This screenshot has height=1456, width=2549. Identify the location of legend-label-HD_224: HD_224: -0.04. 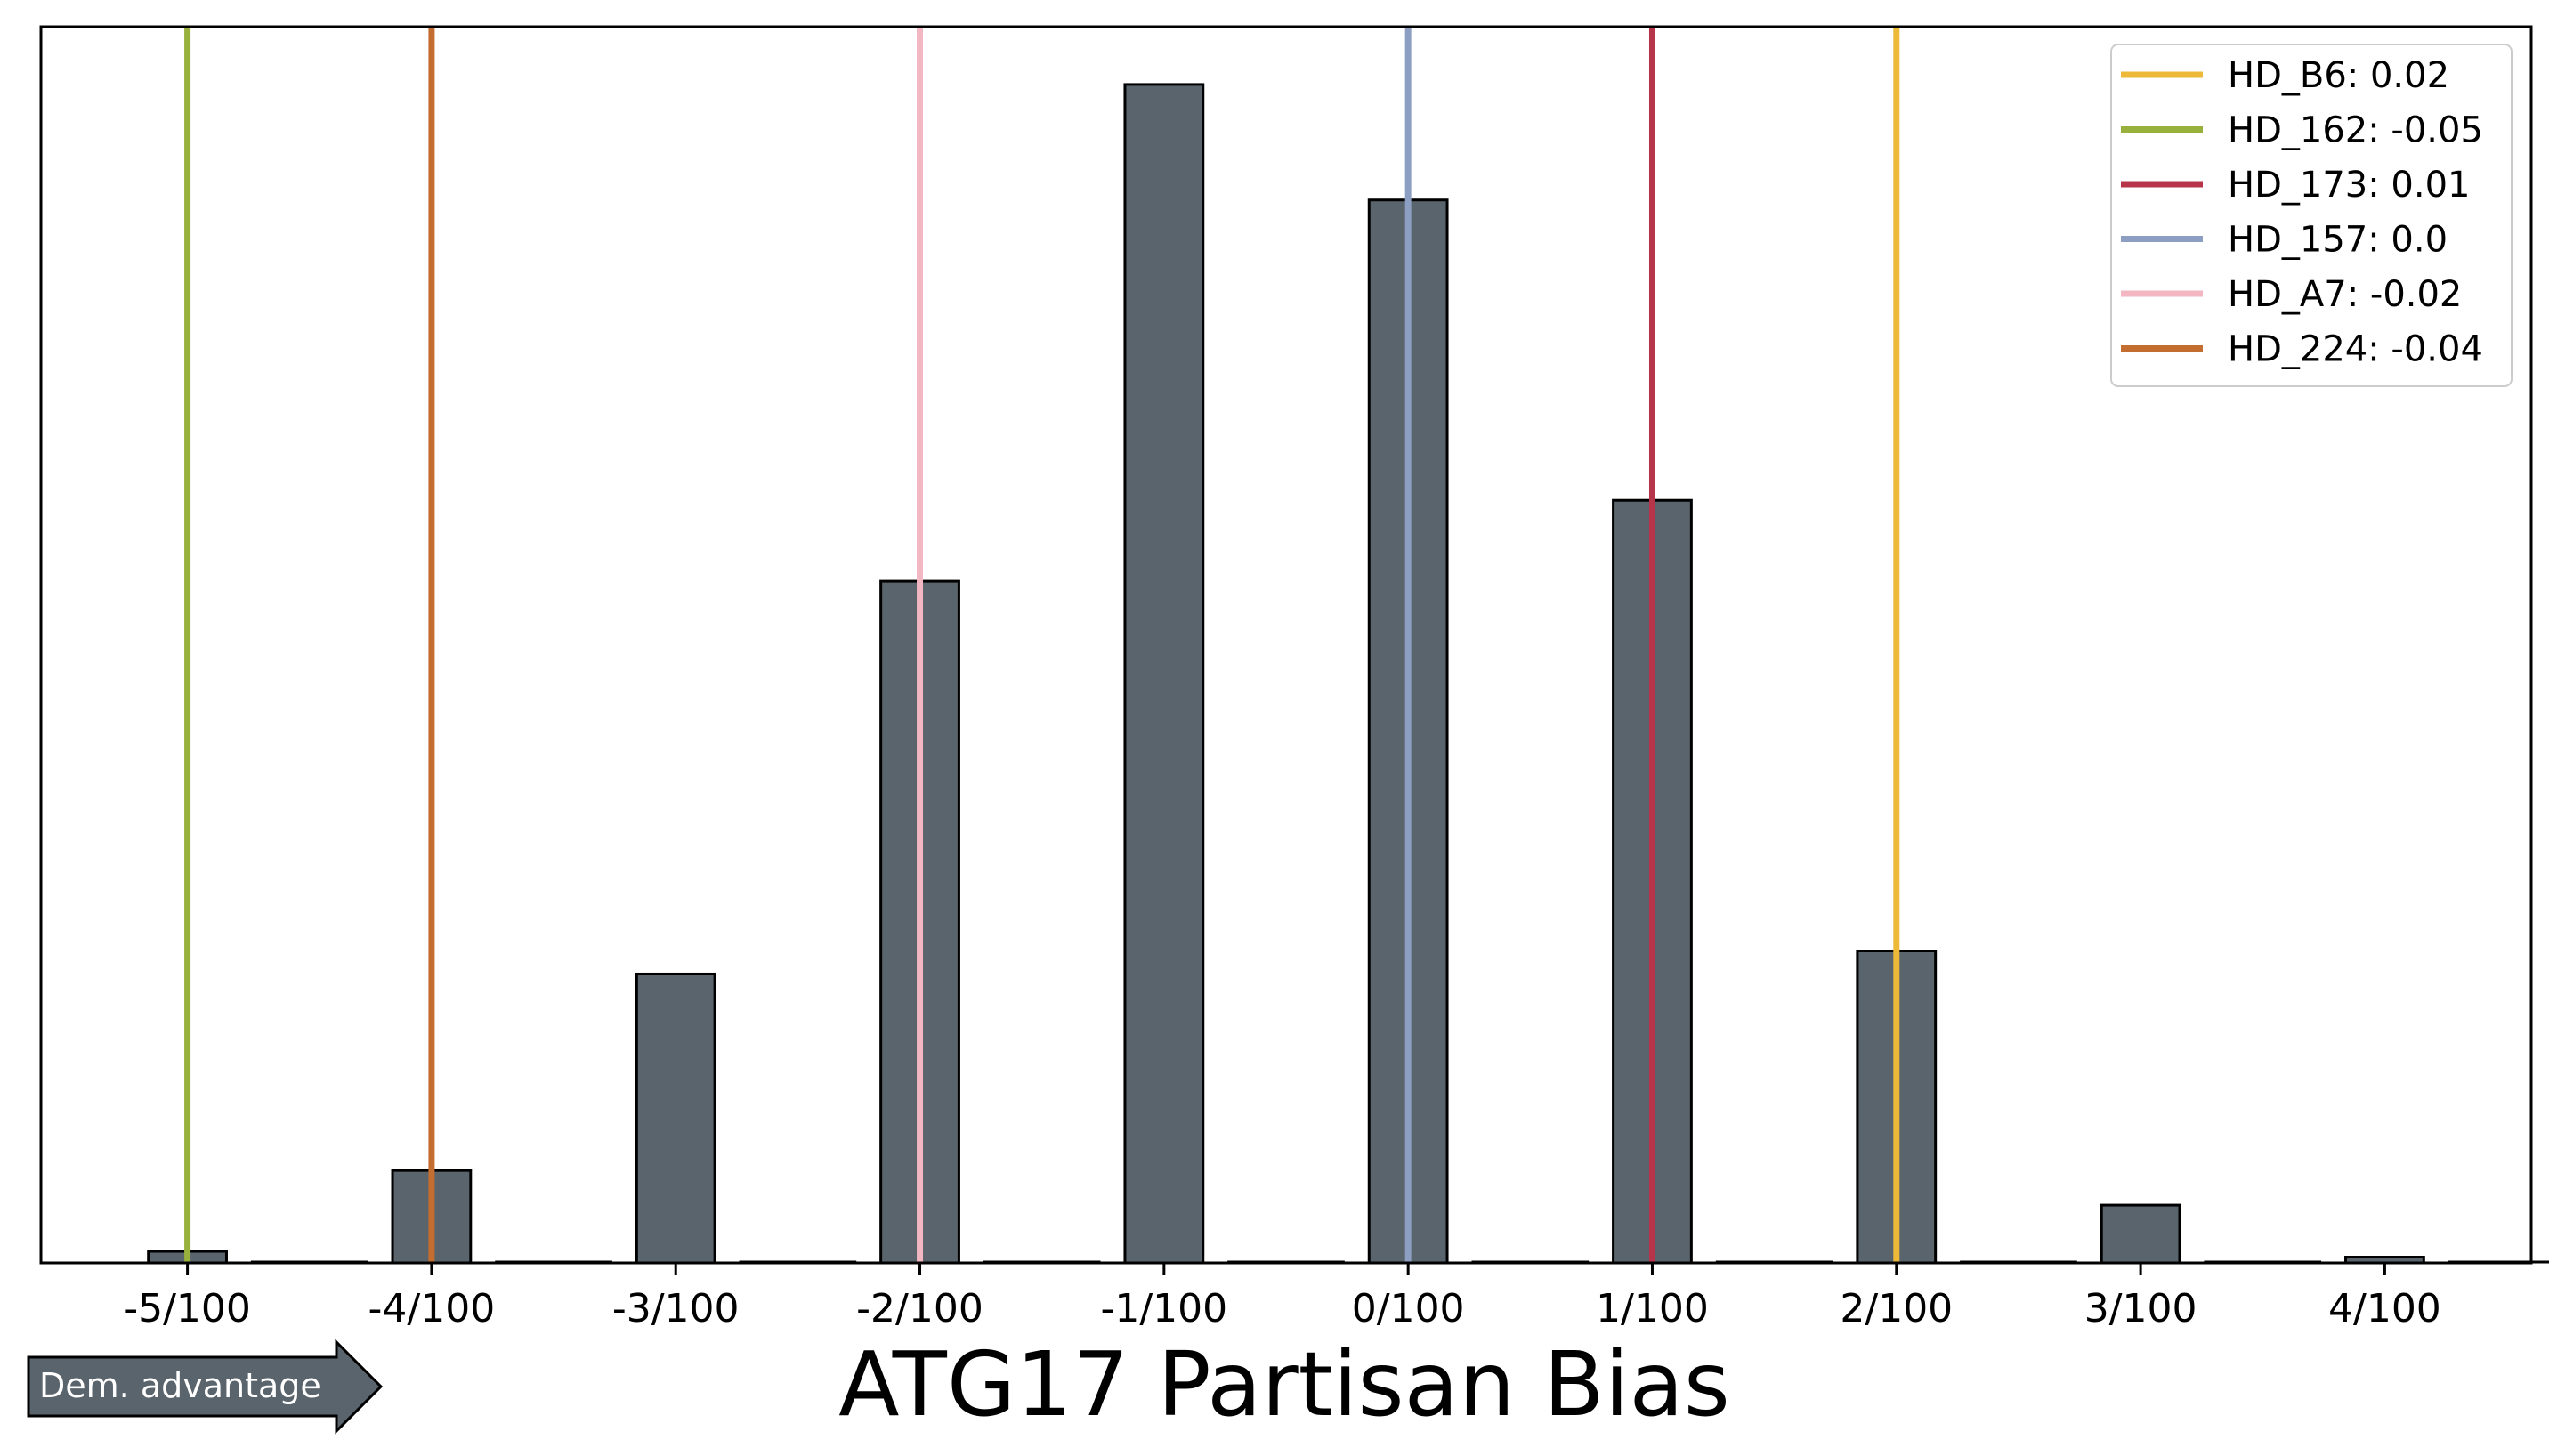
(2355, 349).